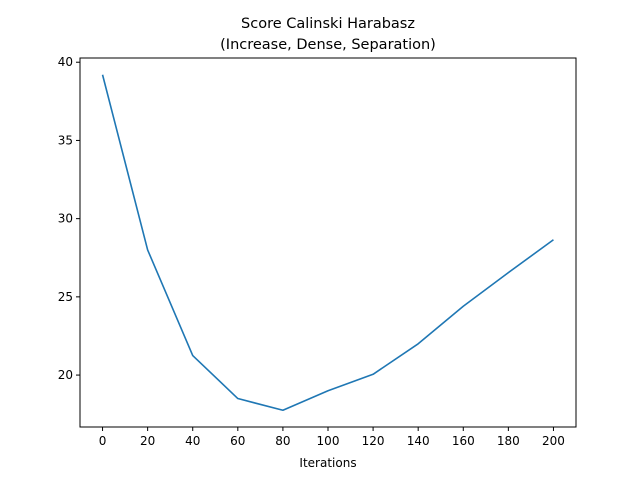 Image resolution: width=640 pixels, height=480 pixels. I want to click on x-axis-ticks: 0 20 40 60 80 100 120 140 160 180 200, so click(332, 437).